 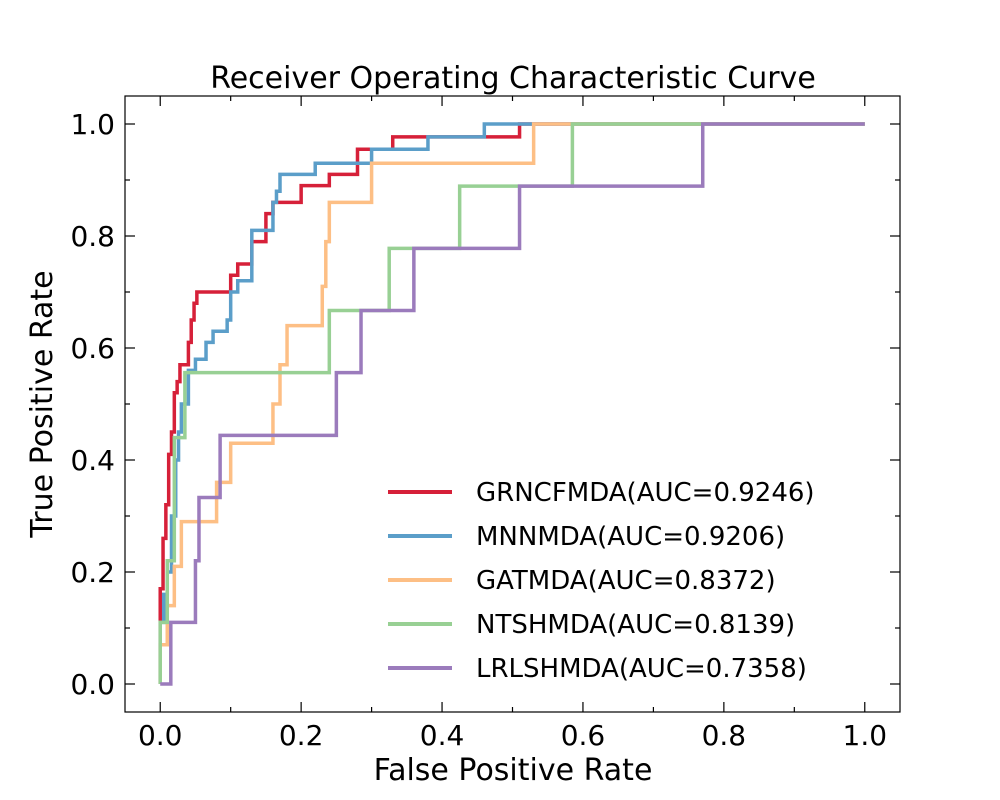 What do you see at coordinates (442, 735) in the screenshot?
I see `x-tick-label: 0.4` at bounding box center [442, 735].